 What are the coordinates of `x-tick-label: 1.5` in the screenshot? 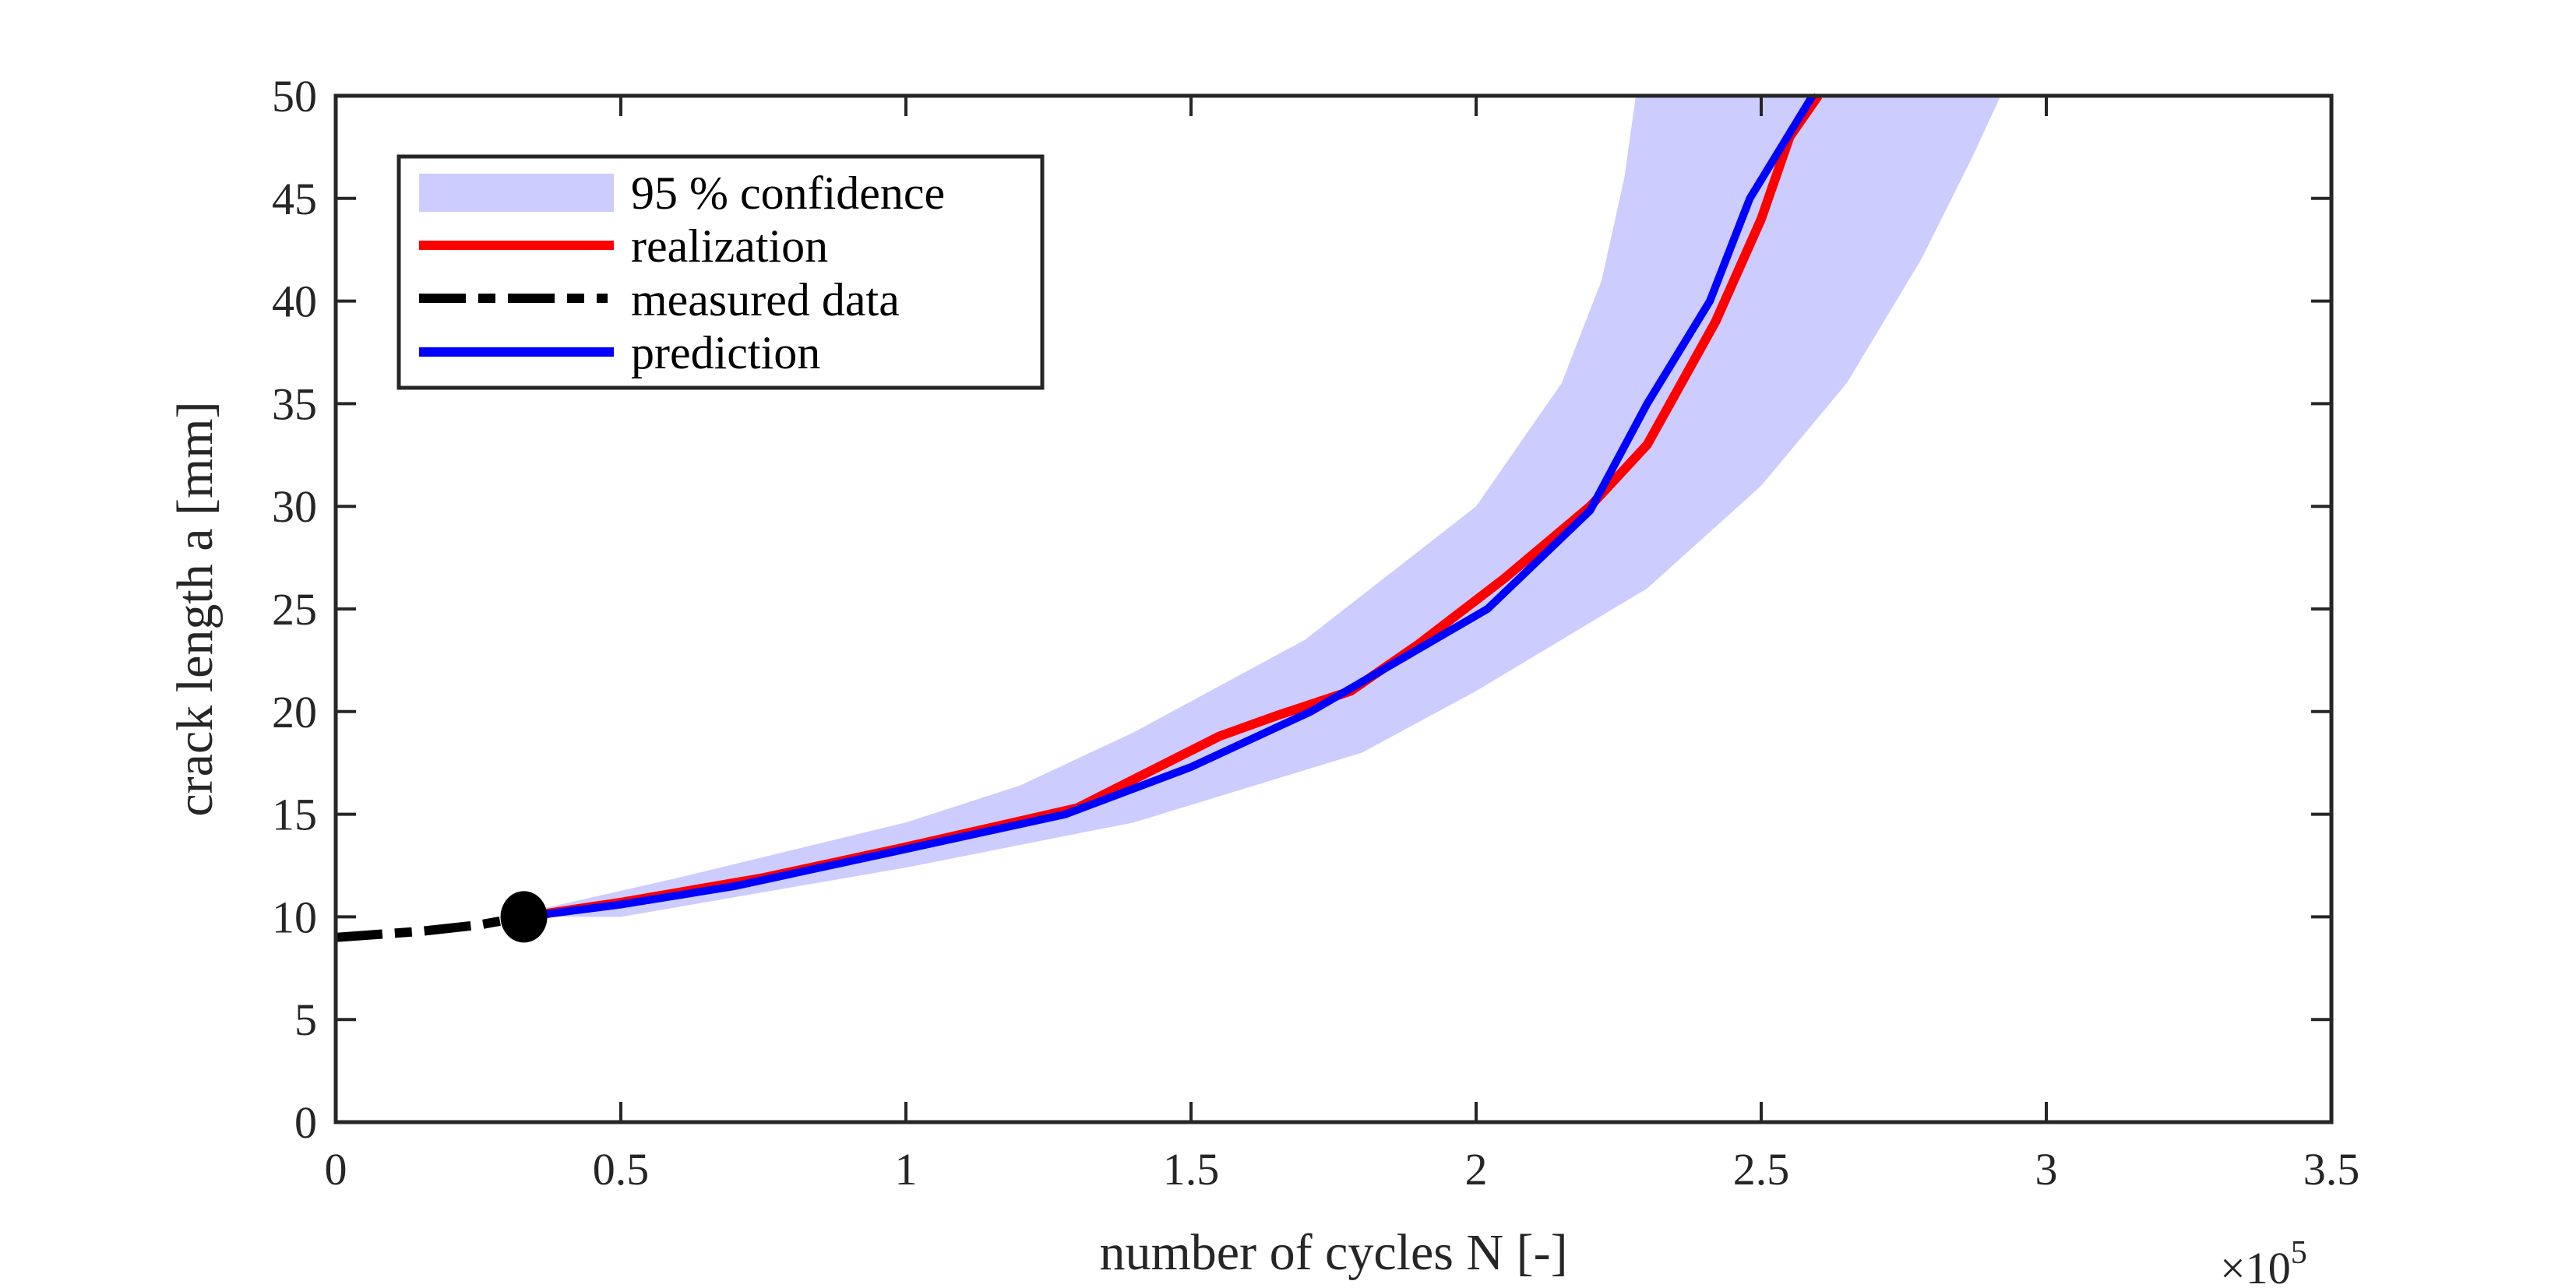 It's located at (1191, 1169).